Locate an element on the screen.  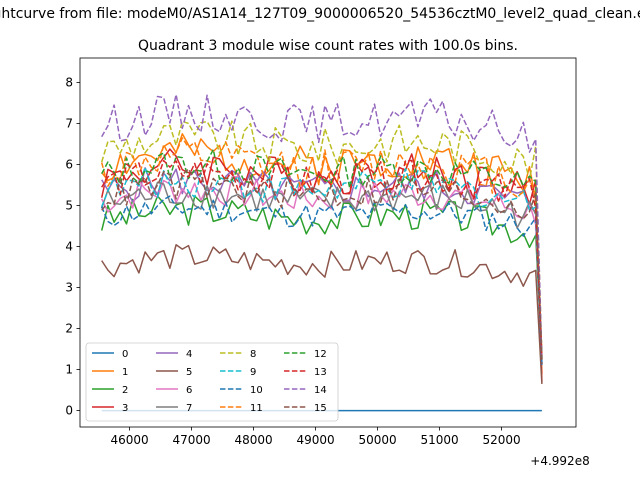
legend-label-3: 3 is located at coordinates (125, 408).